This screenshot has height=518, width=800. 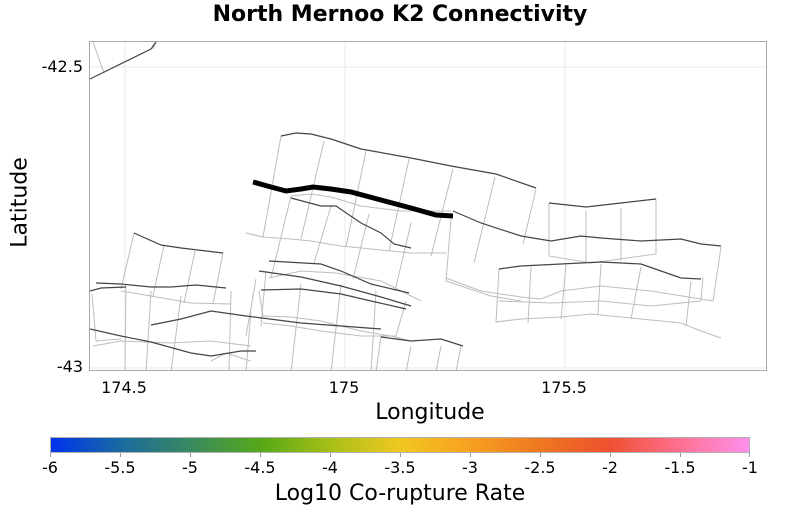 What do you see at coordinates (400, 14) in the screenshot?
I see `chart-title: North Mernoo K2 Connectivity` at bounding box center [400, 14].